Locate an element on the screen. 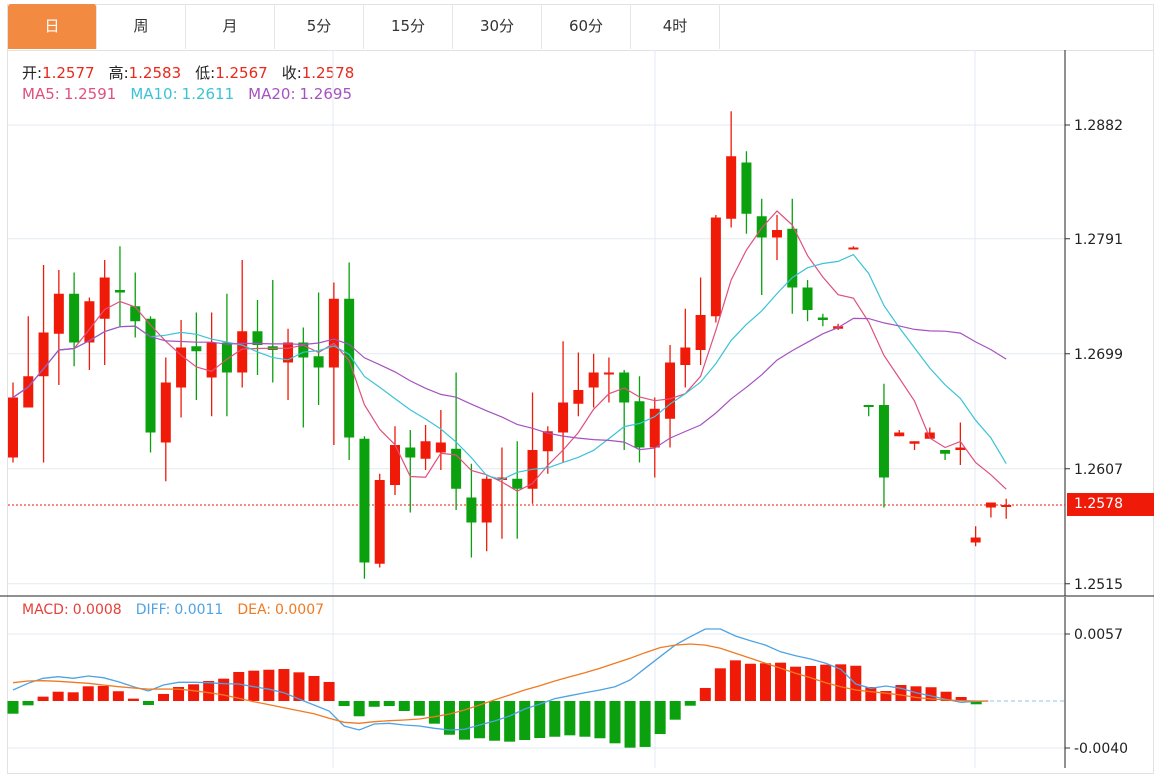  tab-0: 日 is located at coordinates (52, 26).